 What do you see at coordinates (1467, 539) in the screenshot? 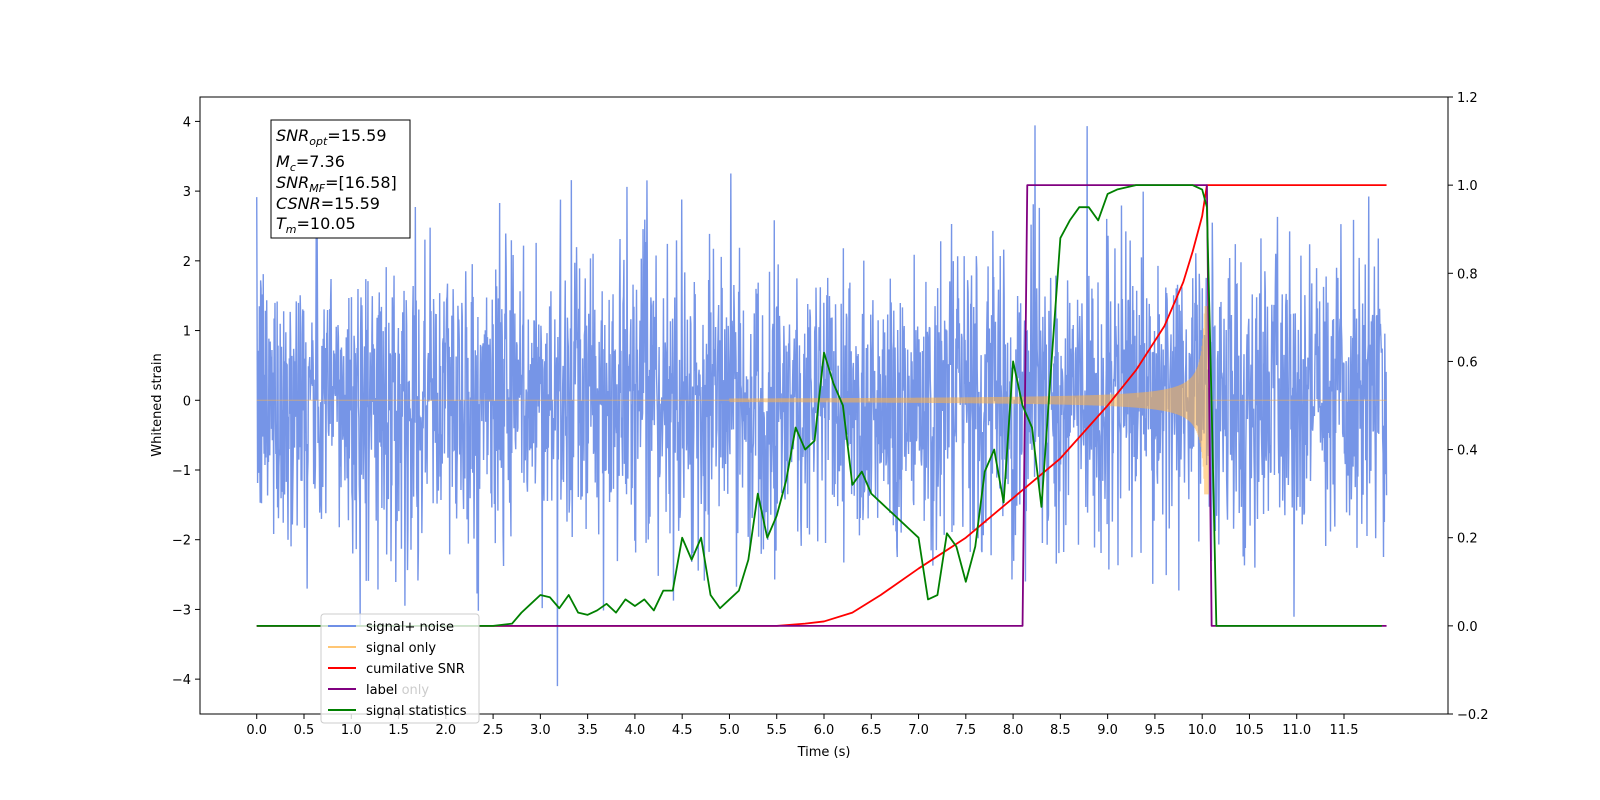
I see `y2-tick-label: 0.2` at bounding box center [1467, 539].